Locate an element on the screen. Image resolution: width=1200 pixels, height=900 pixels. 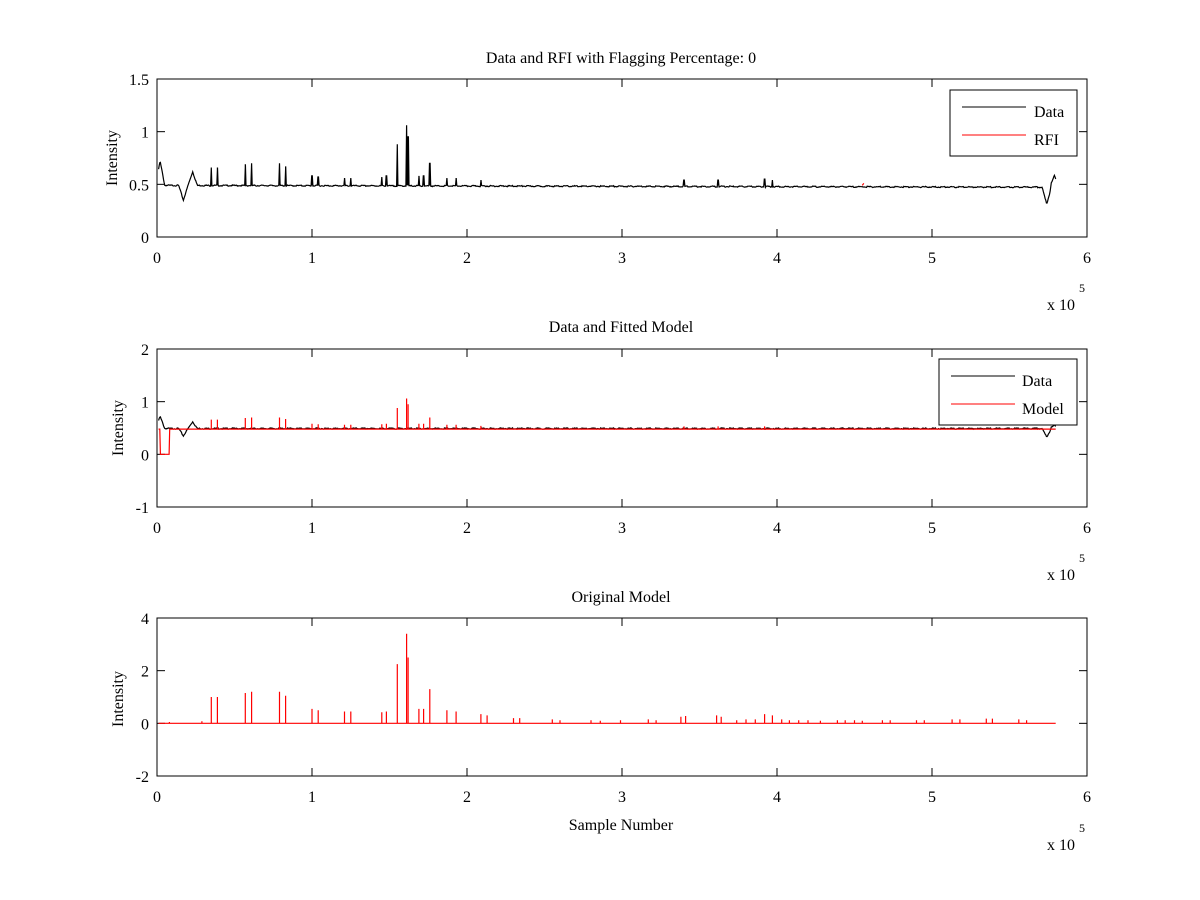
subplot-2-title: Data and Fitted Model is located at coordinates (621, 327).